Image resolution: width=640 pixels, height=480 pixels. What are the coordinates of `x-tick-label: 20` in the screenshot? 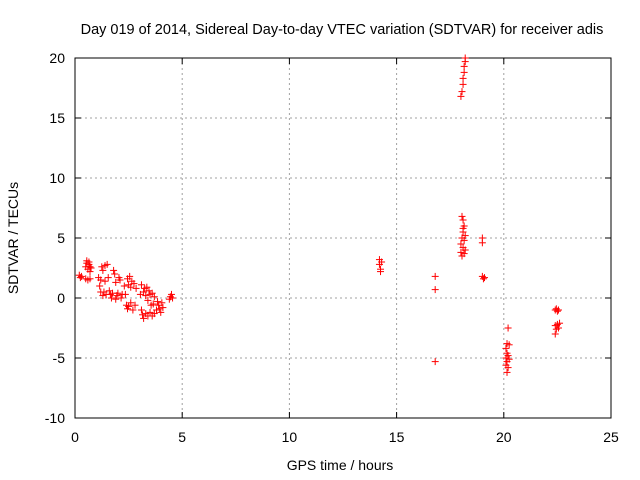 It's located at (504, 437).